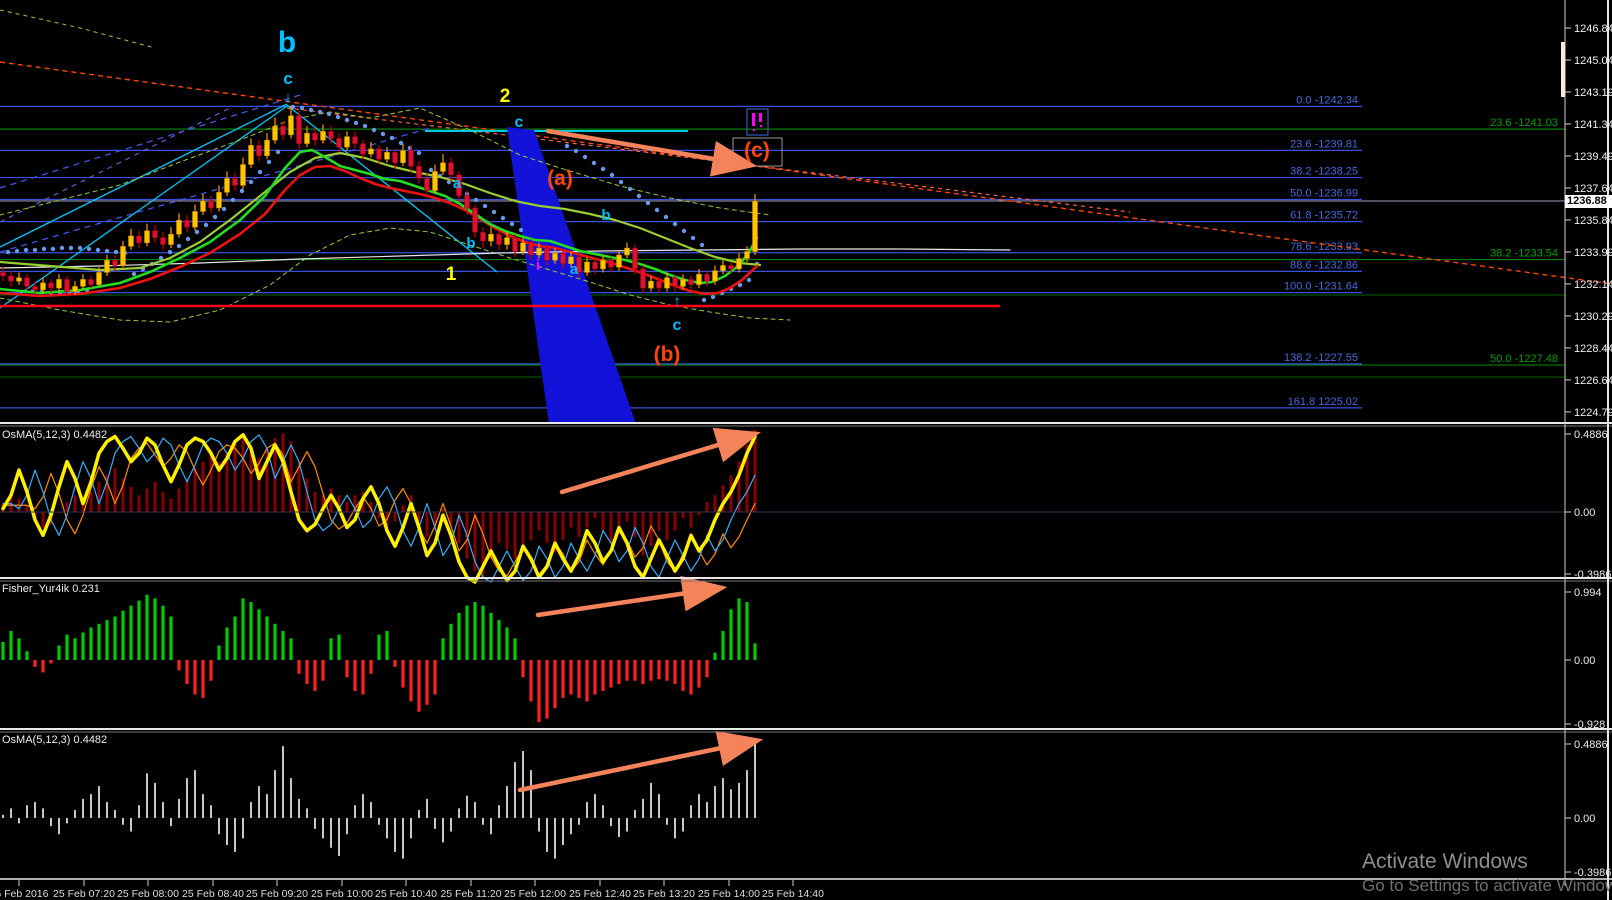  Describe the element at coordinates (1327, 100) in the screenshot. I see `fib-label: 0.0 -1242.34` at that location.